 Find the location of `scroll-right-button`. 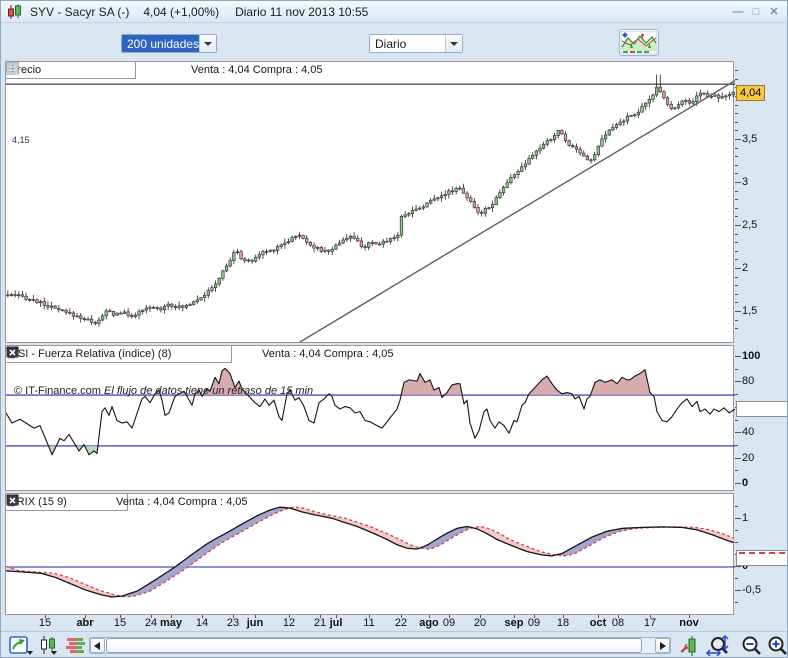

scroll-right-button is located at coordinates (662, 645).